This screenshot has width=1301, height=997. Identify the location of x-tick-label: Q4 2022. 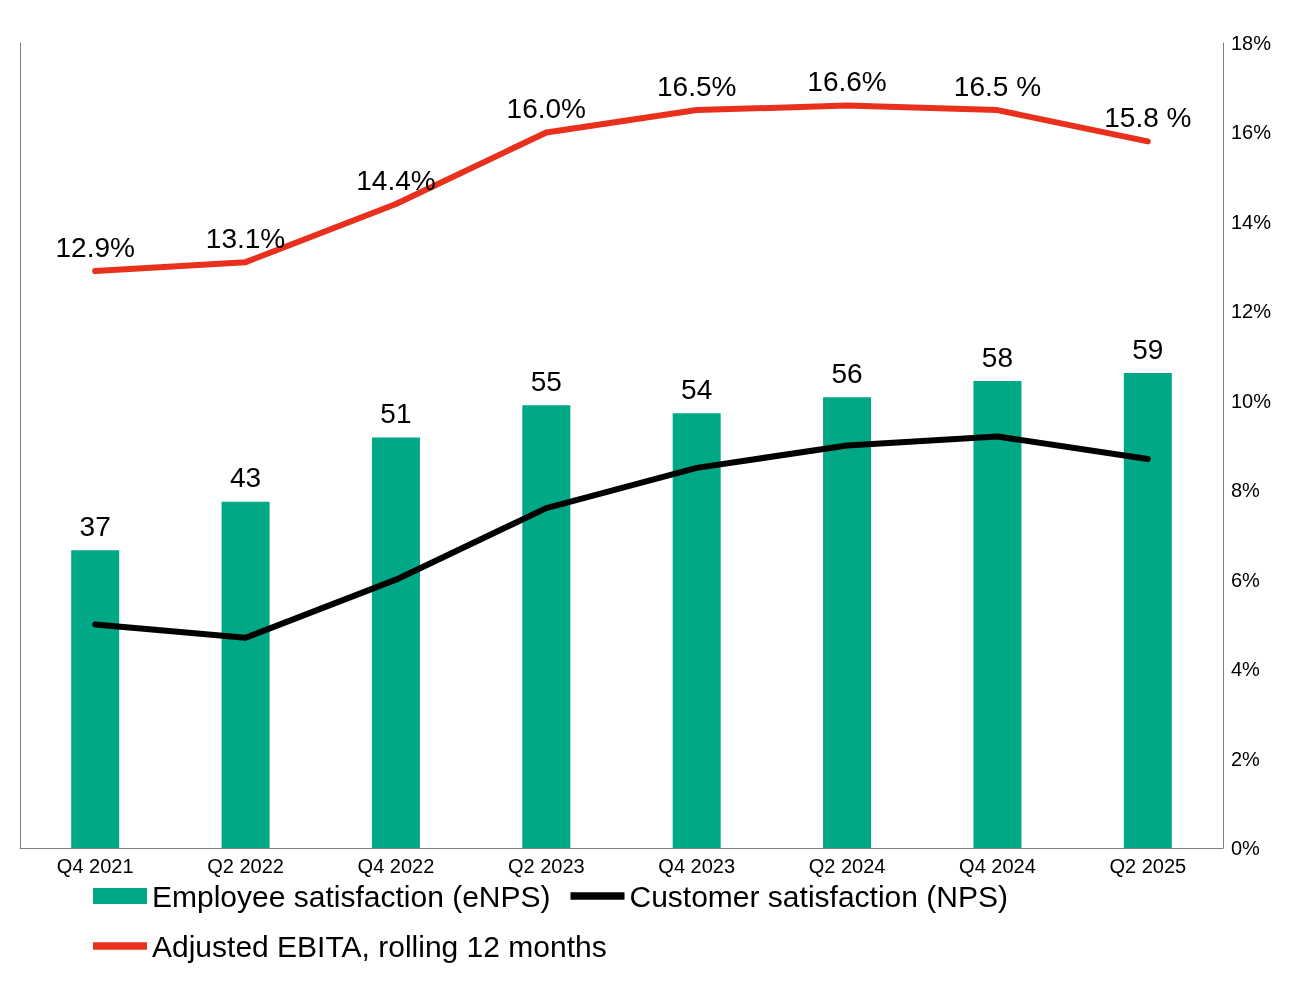
(396, 866).